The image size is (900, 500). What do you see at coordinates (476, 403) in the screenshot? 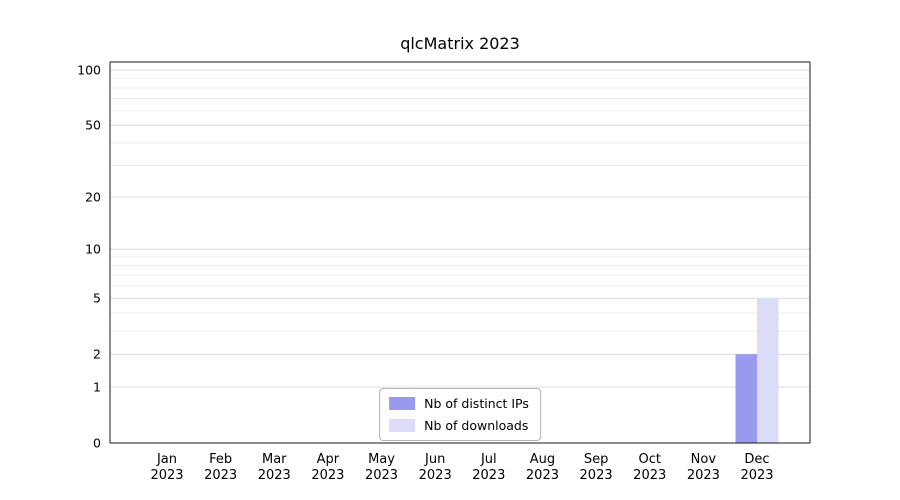
I see `legend-label-distinct-ips: Nb of distinct IPs` at bounding box center [476, 403].